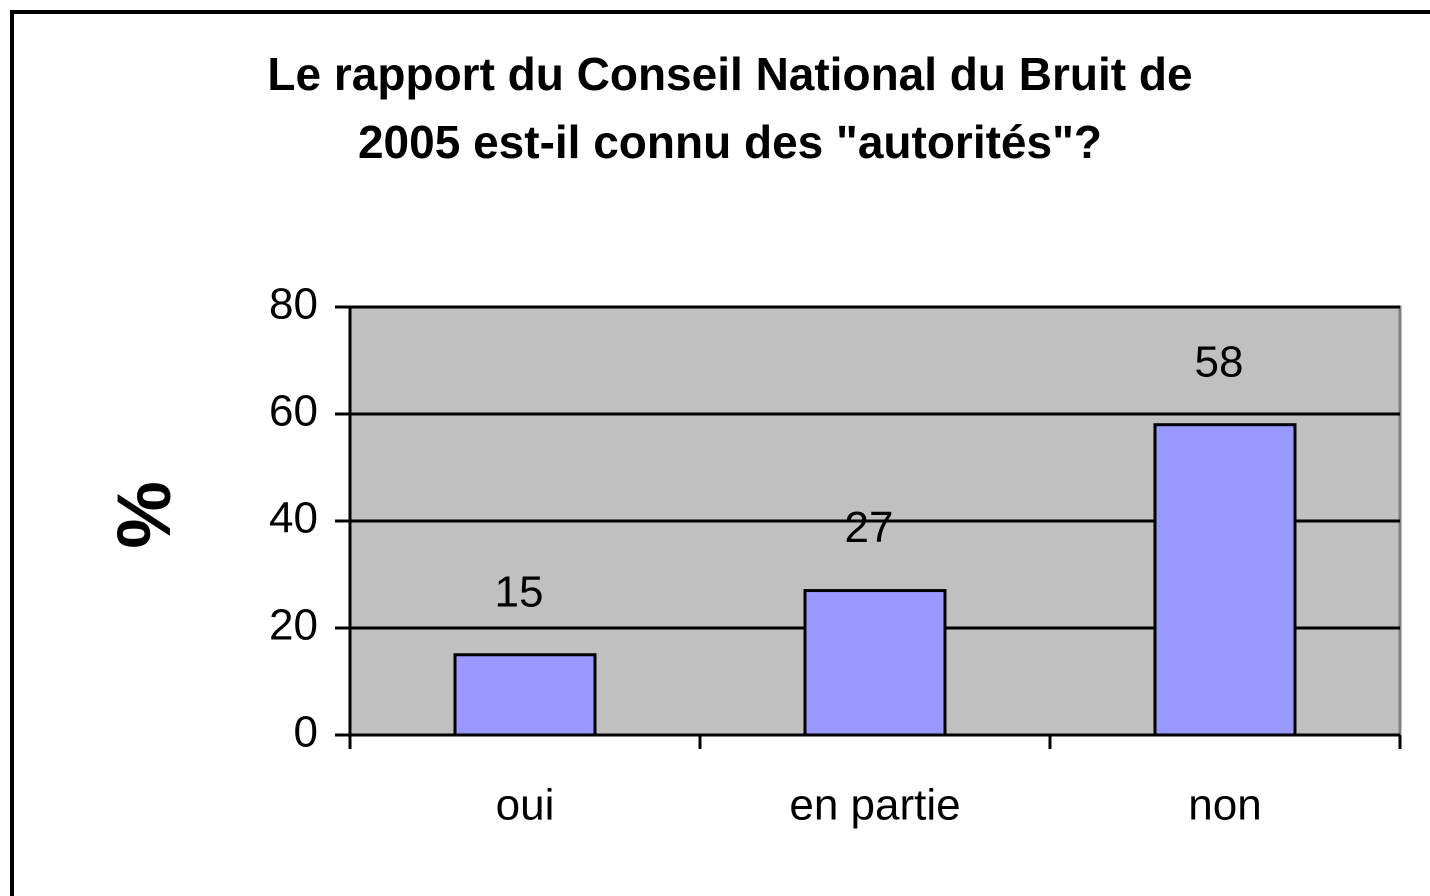 Image resolution: width=1430 pixels, height=896 pixels. Describe the element at coordinates (293, 411) in the screenshot. I see `y-tick-label: 60` at that location.